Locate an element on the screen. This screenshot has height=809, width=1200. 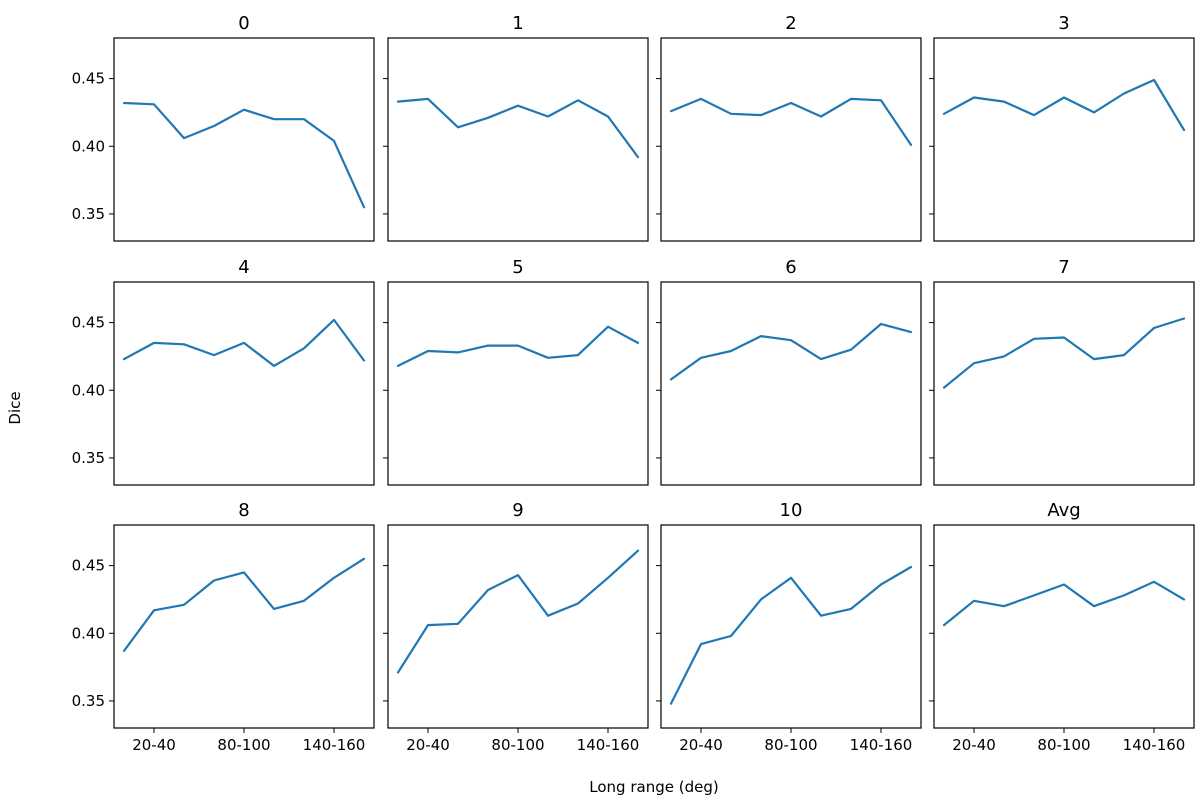
subplot-5: 5 is located at coordinates (516, 371).